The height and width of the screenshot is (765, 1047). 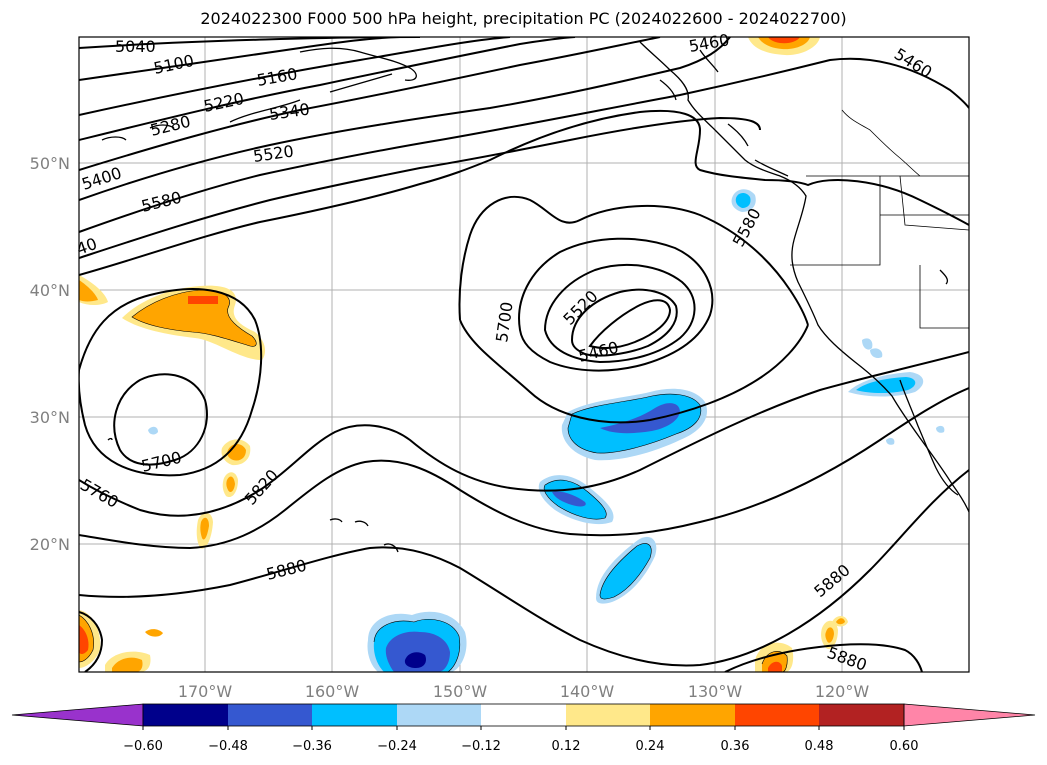 What do you see at coordinates (50, 163) in the screenshot?
I see `lat-label-50n: 50°N` at bounding box center [50, 163].